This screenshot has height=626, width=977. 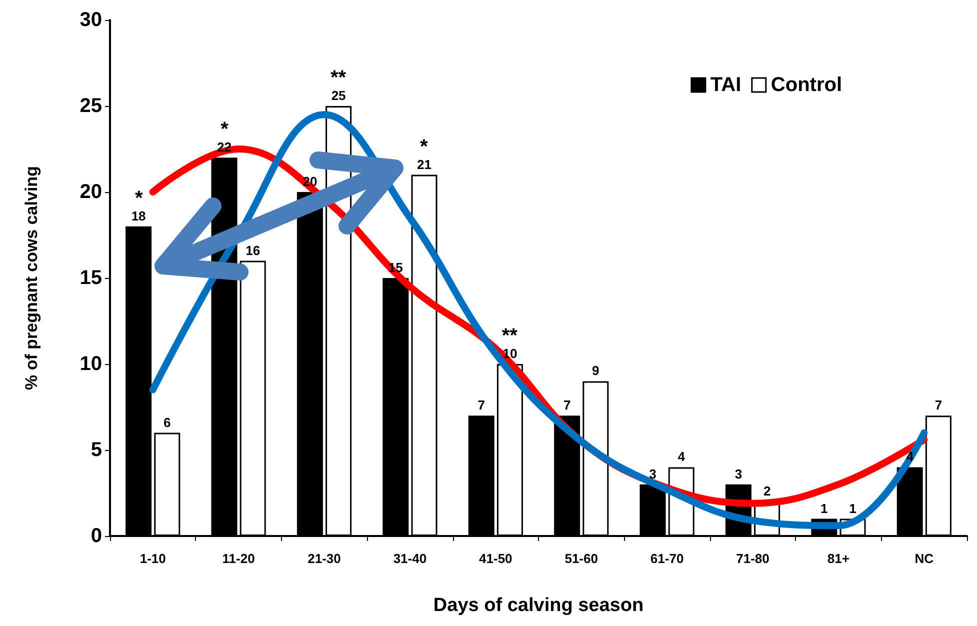 What do you see at coordinates (424, 164) in the screenshot?
I see `data-label: 21` at bounding box center [424, 164].